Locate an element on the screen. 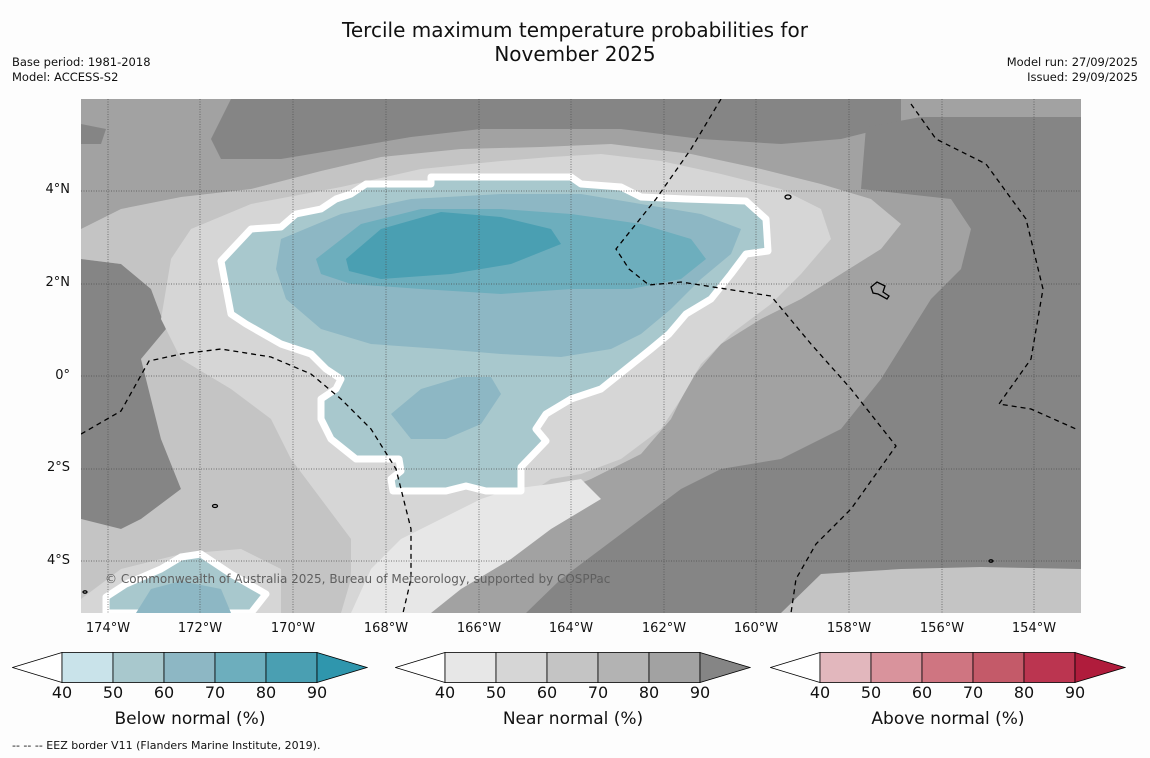  model-run: Model run: 27/09/2025 is located at coordinates (1072, 62).